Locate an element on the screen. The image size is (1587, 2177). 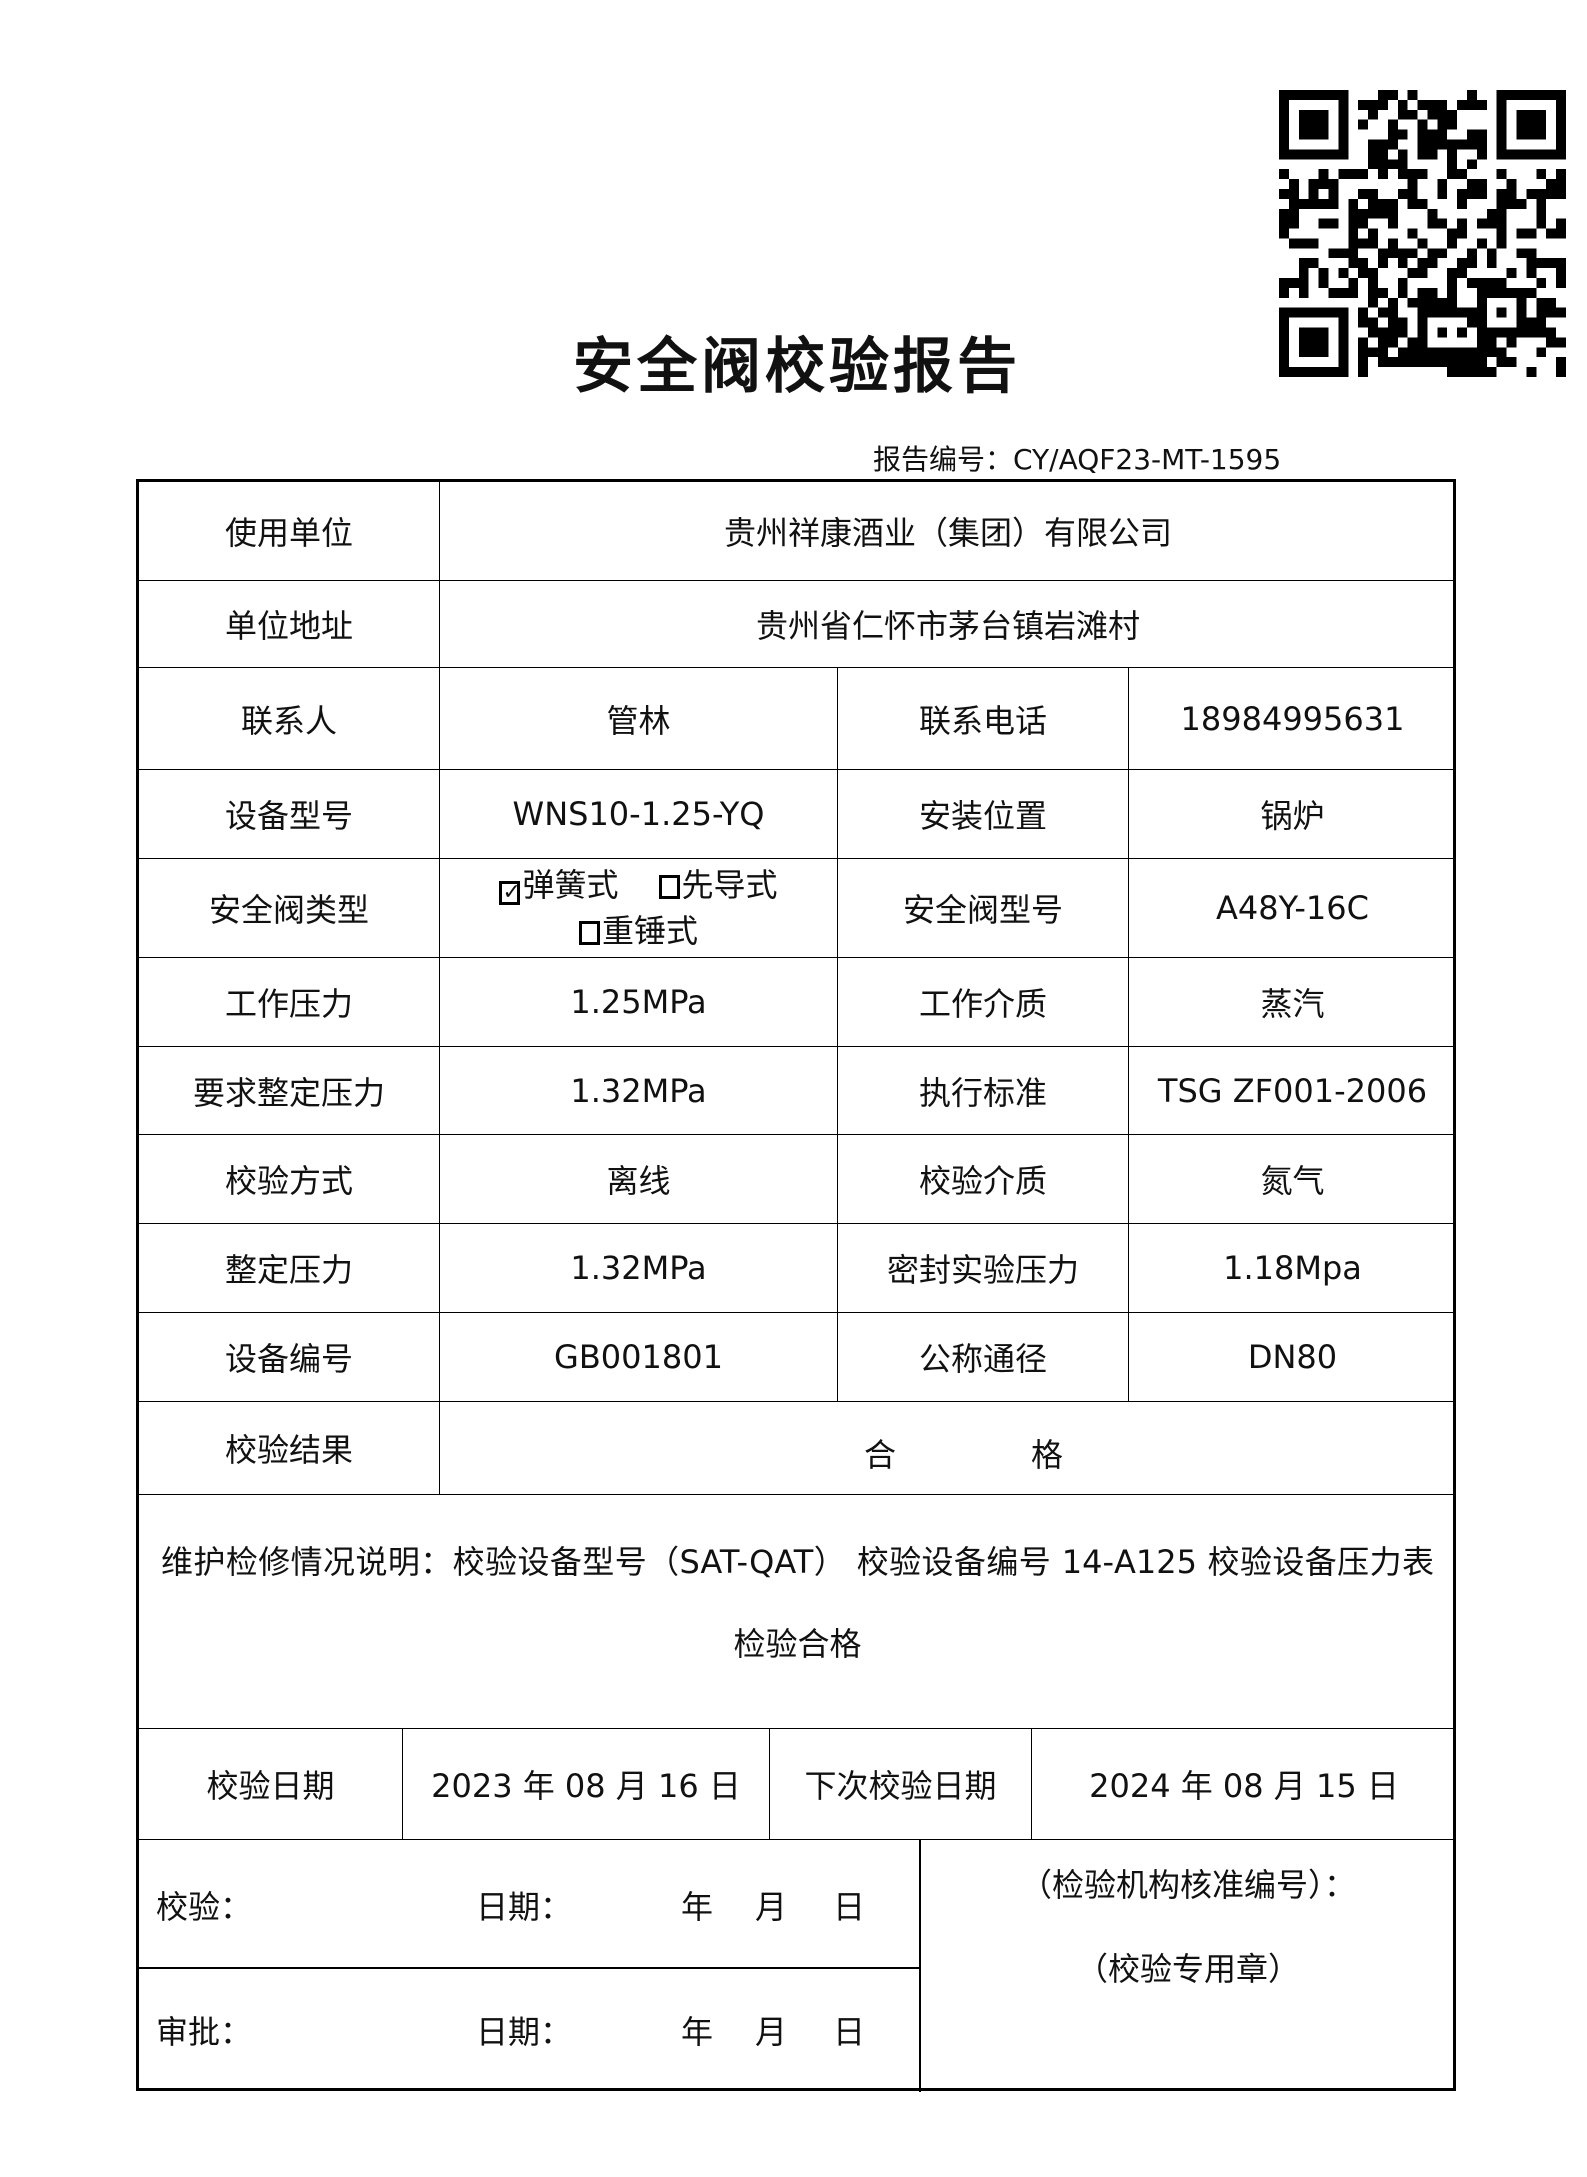
valve-type-option: ✓弹簧式 is located at coordinates (559, 885).